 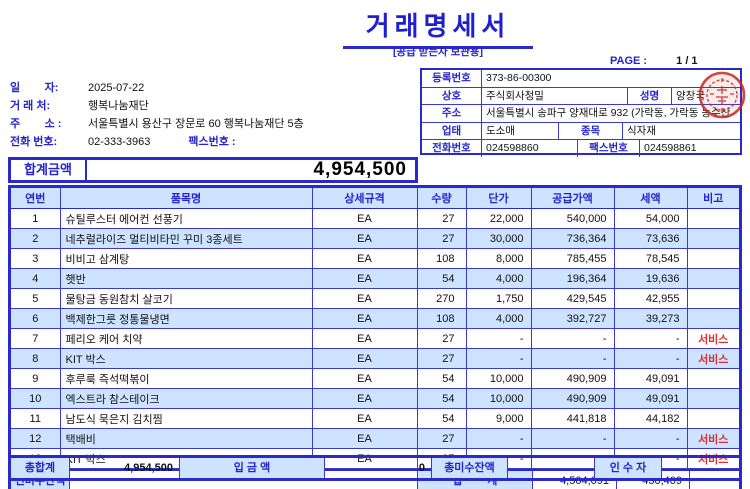 I want to click on cell-unit-price: 1,750, so click(x=499, y=298).